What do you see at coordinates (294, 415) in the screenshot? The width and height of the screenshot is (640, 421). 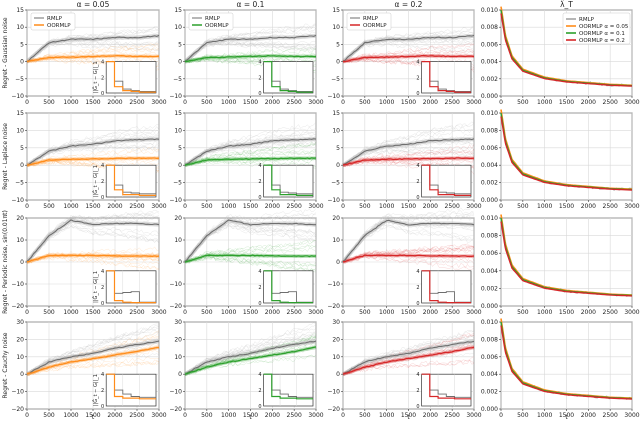 I see `panel-r4-c2-xtick-label: 2500` at bounding box center [294, 415].